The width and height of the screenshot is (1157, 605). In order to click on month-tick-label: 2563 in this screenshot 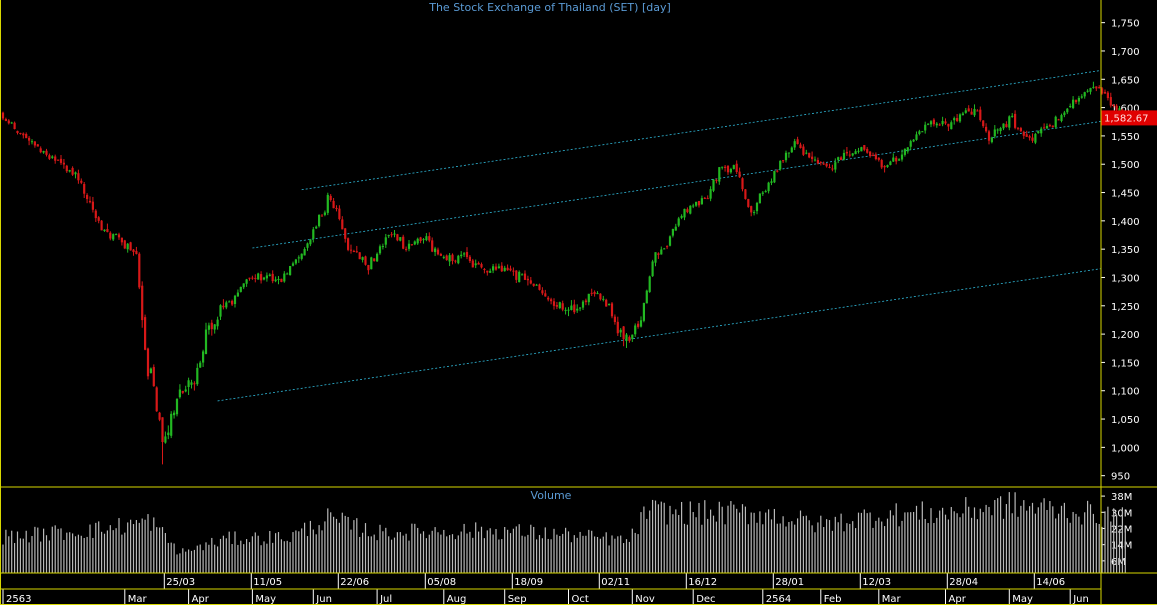, I will do `click(18, 599)`.